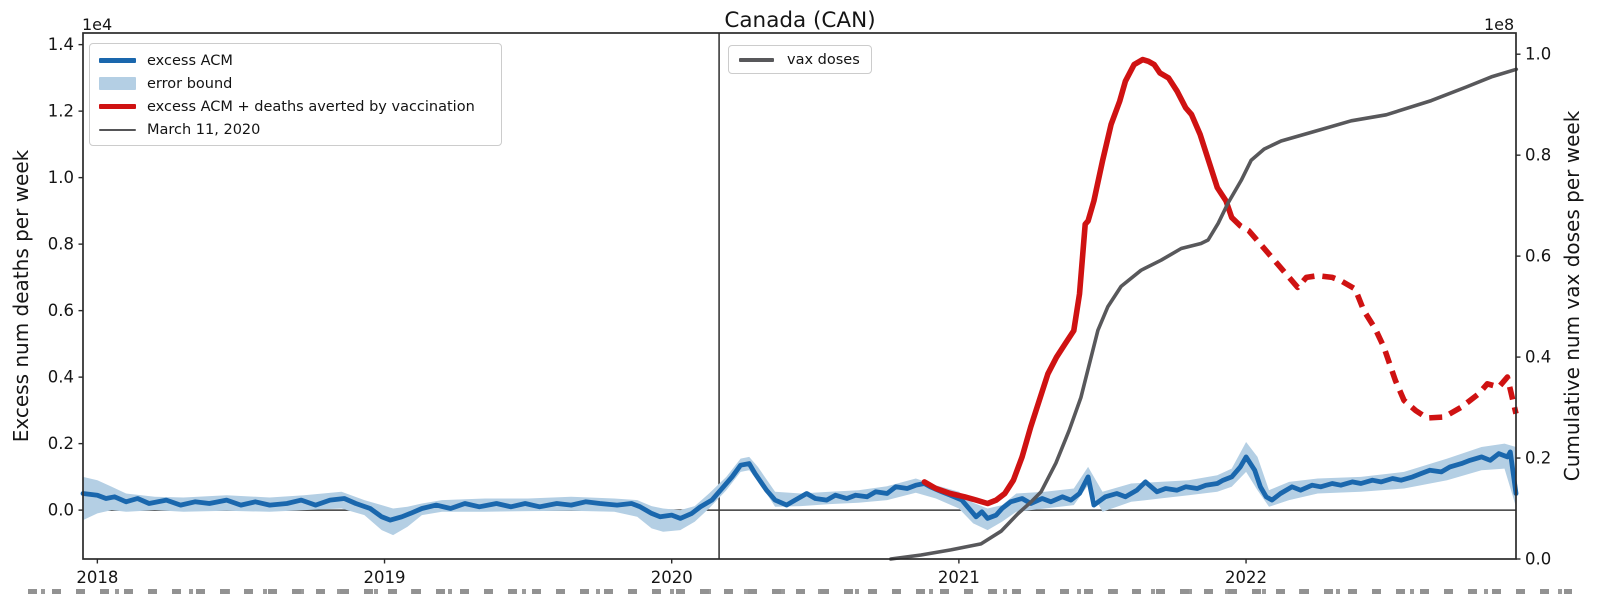 This screenshot has height=594, width=1600. What do you see at coordinates (800, 20) in the screenshot?
I see `chart-title: Canada (CAN)` at bounding box center [800, 20].